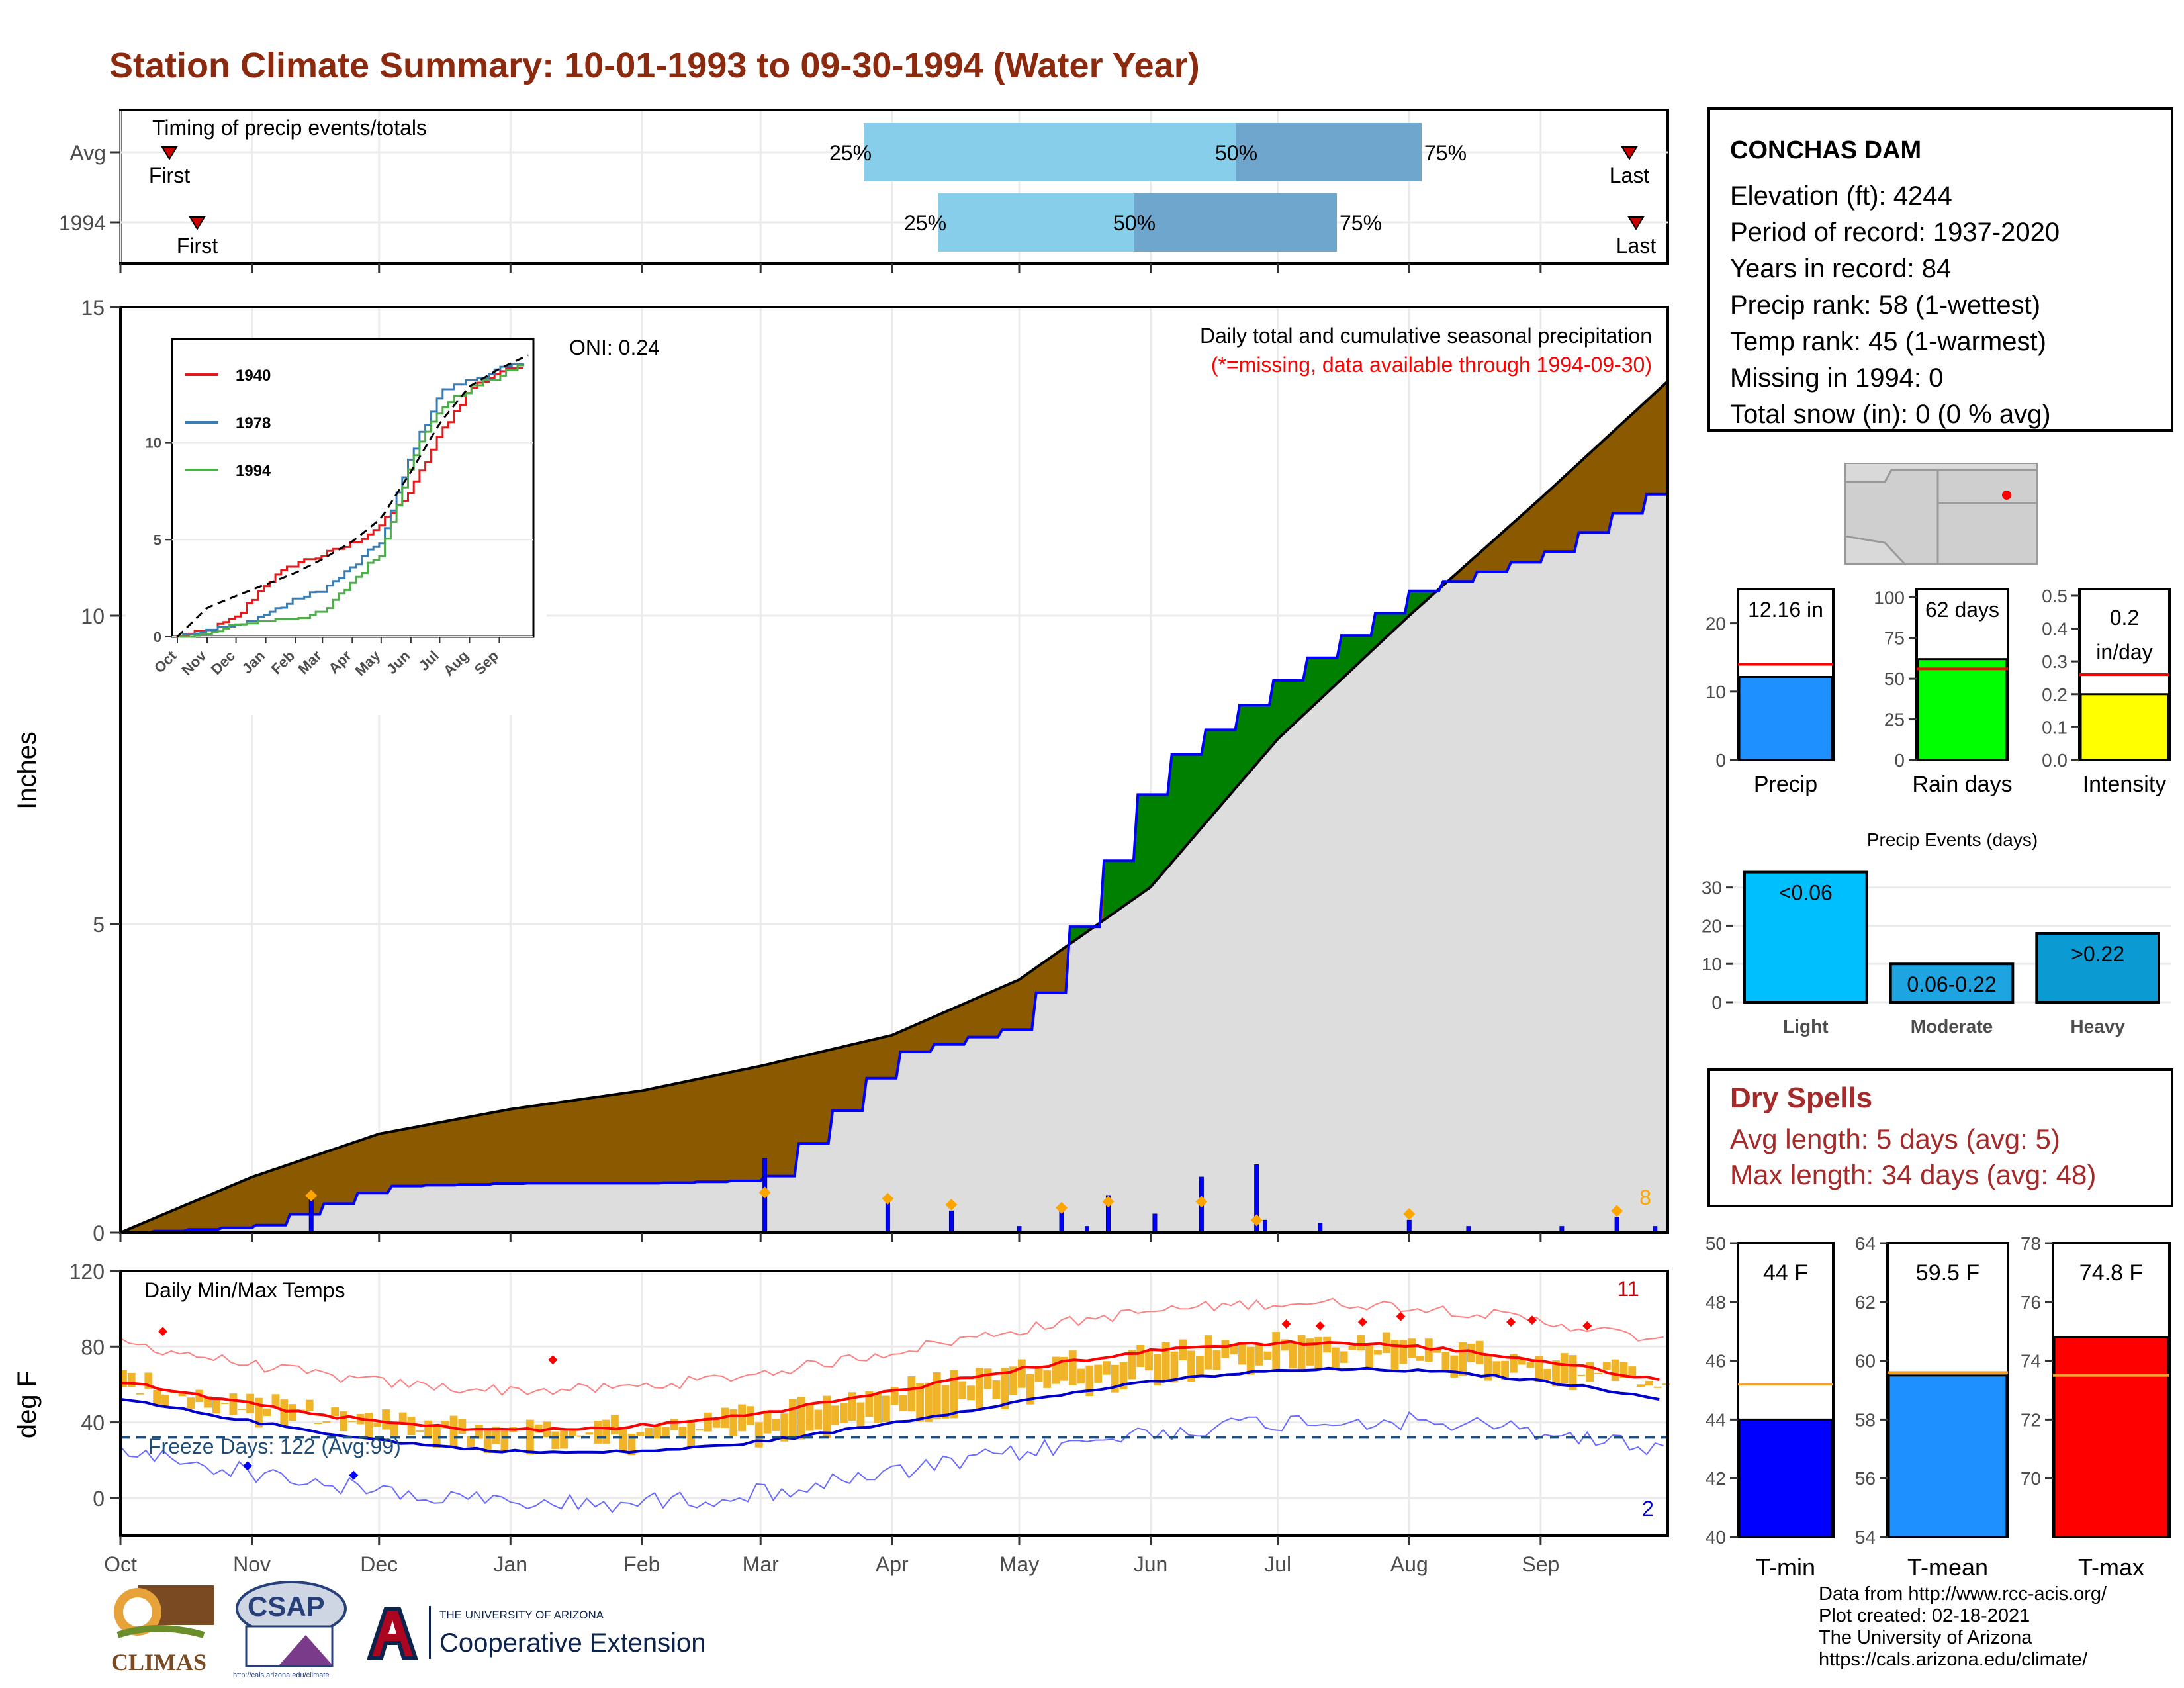 Image resolution: width=2184 pixels, height=1688 pixels. I want to click on y-tick-label: 120, so click(87, 1272).